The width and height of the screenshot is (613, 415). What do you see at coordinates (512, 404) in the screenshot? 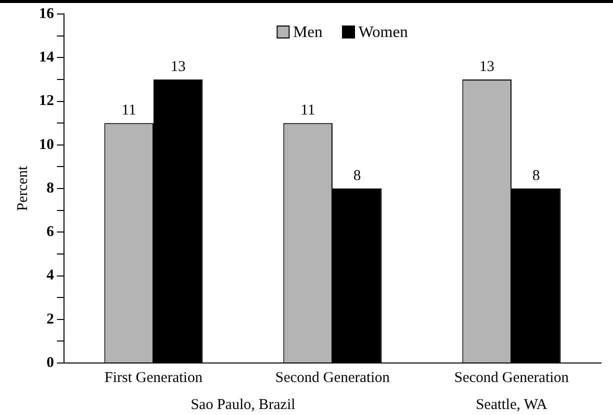
I see `text: Seattle, WA` at bounding box center [512, 404].